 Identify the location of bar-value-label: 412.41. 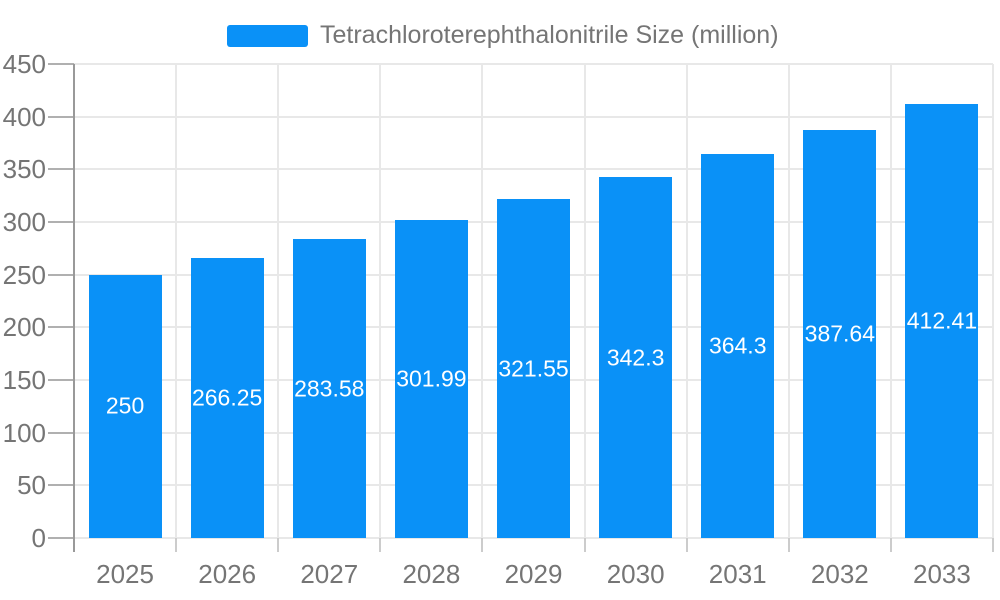
(942, 320).